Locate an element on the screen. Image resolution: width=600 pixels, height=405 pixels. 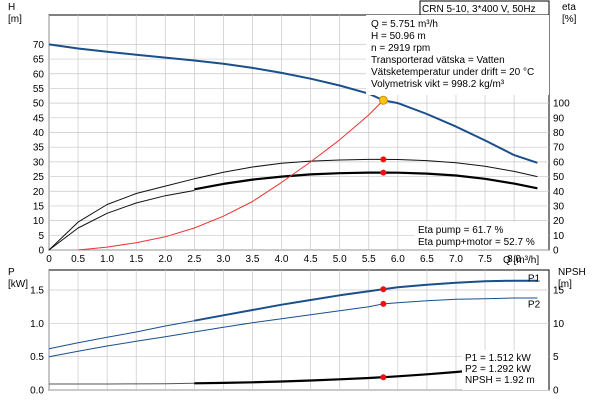
x-tick-label: 2.0 is located at coordinates (165, 259).